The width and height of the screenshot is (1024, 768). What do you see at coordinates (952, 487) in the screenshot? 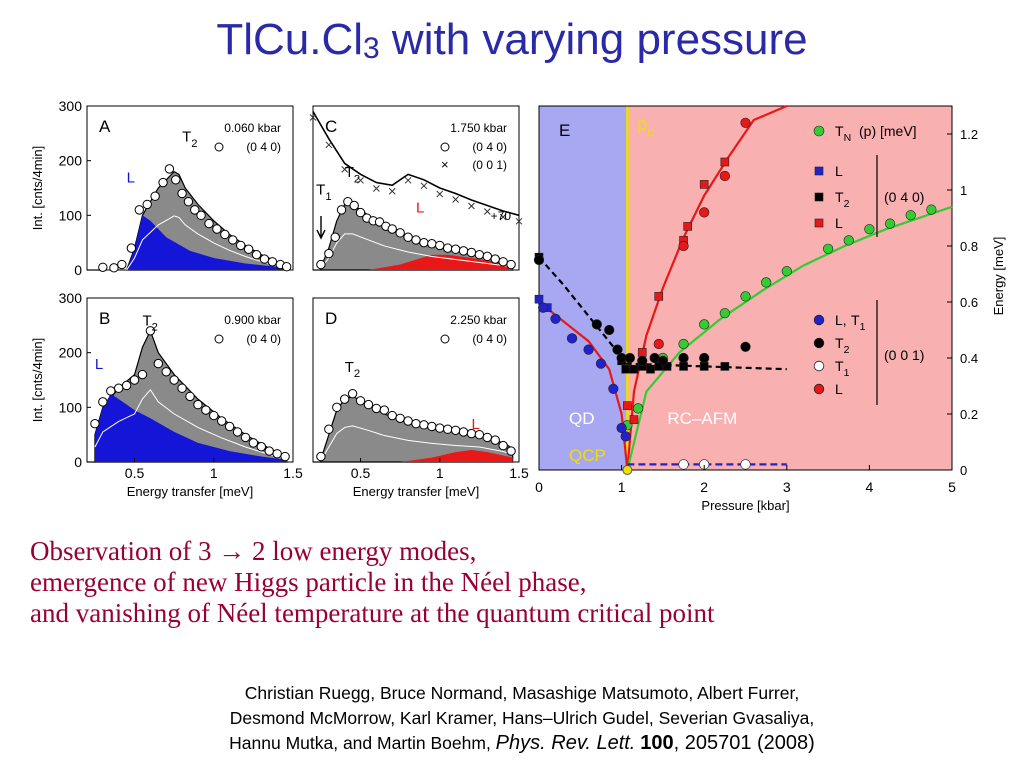
I see `panel-e-x-tick-label: 5` at bounding box center [952, 487].